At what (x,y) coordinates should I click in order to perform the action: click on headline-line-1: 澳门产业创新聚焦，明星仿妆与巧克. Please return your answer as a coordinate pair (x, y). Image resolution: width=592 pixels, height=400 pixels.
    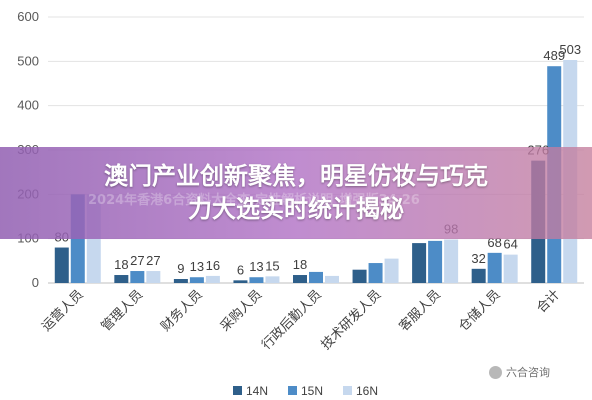
    Looking at the image, I should click on (296, 176).